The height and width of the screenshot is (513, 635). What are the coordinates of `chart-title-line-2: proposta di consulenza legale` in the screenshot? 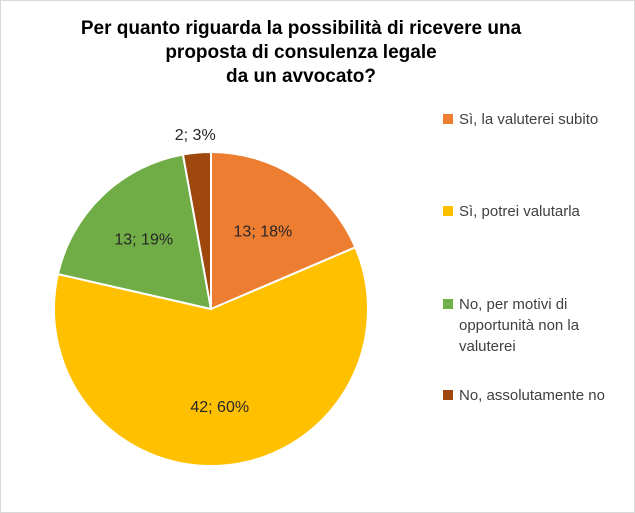 It's located at (301, 52).